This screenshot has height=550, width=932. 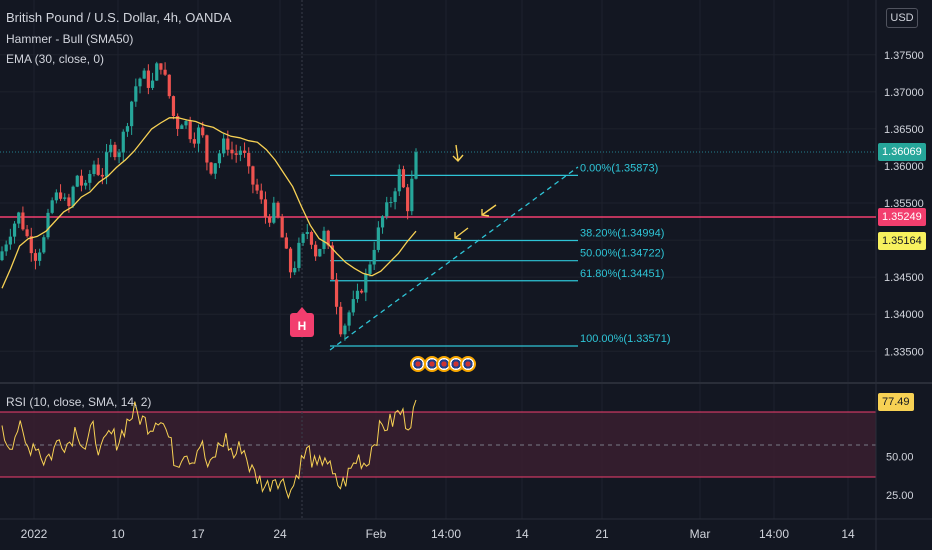 I want to click on price-tick-label: 1.36000, so click(x=904, y=167).